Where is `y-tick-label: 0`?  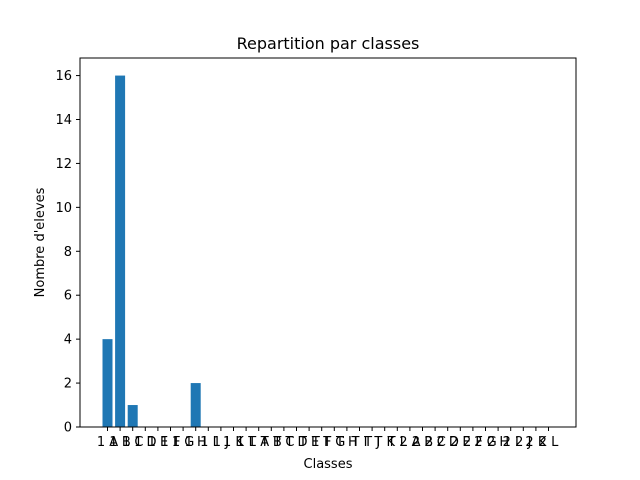 y-tick-label: 0 is located at coordinates (68, 428).